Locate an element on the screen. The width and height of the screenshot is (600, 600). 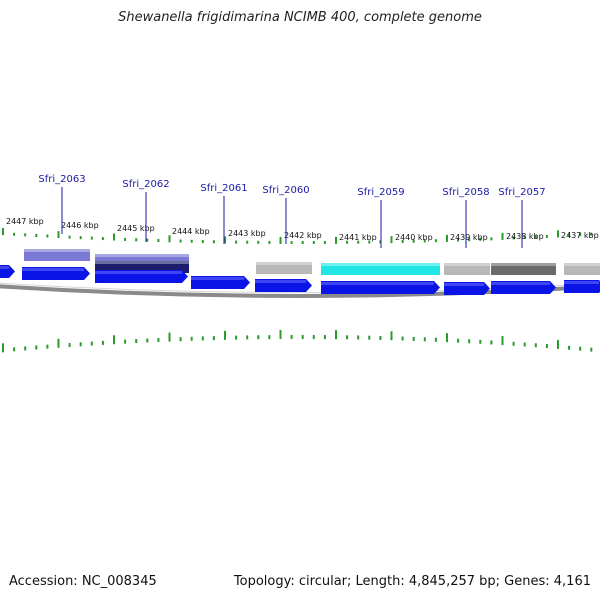
kbp-label: 2438 kbp is located at coordinates (525, 236).